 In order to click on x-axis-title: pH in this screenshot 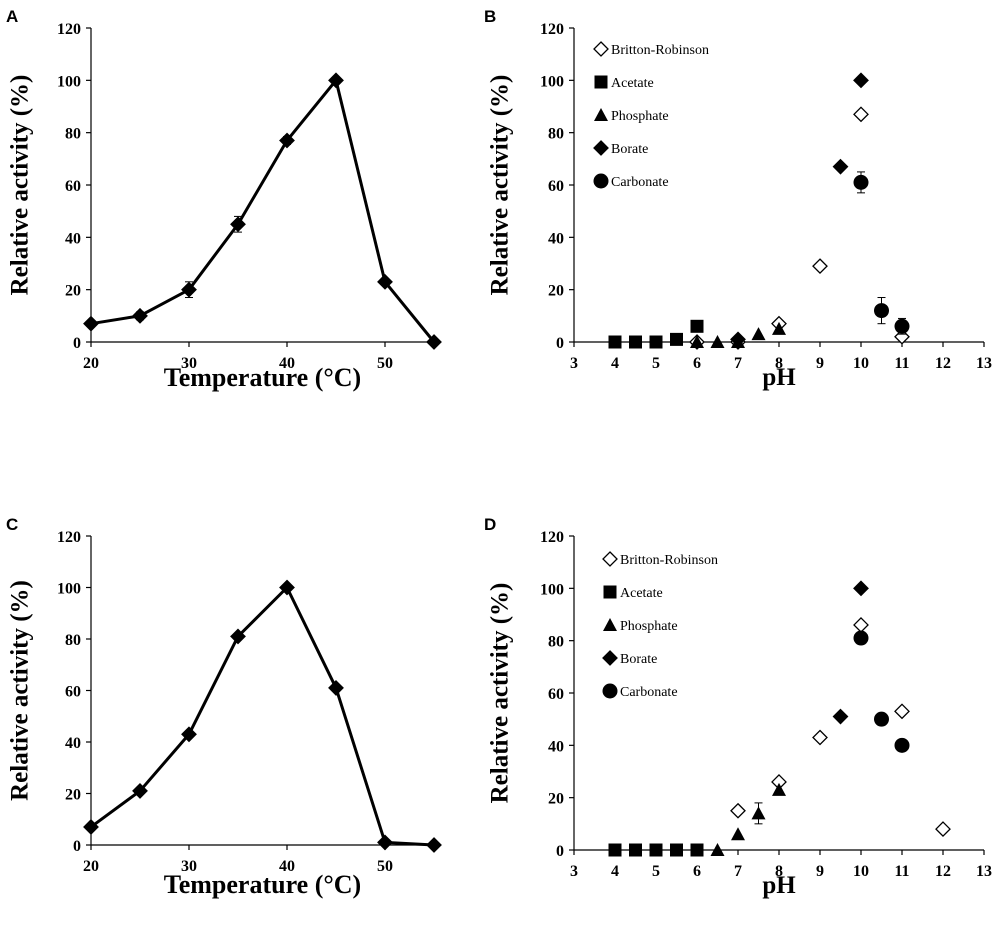, I will do `click(779, 377)`.